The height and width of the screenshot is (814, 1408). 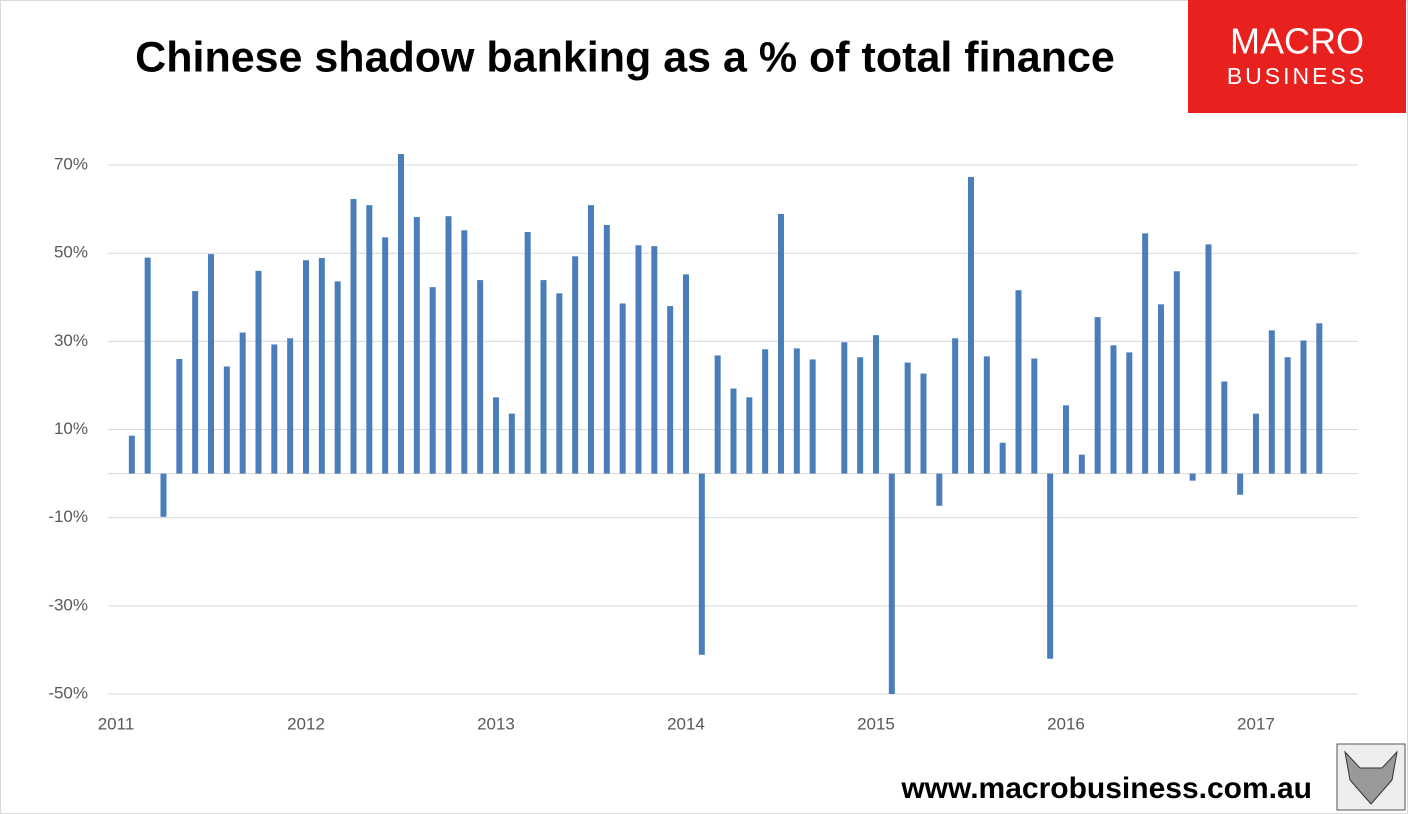 I want to click on logo-text: BUSINESS, so click(x=1297, y=76).